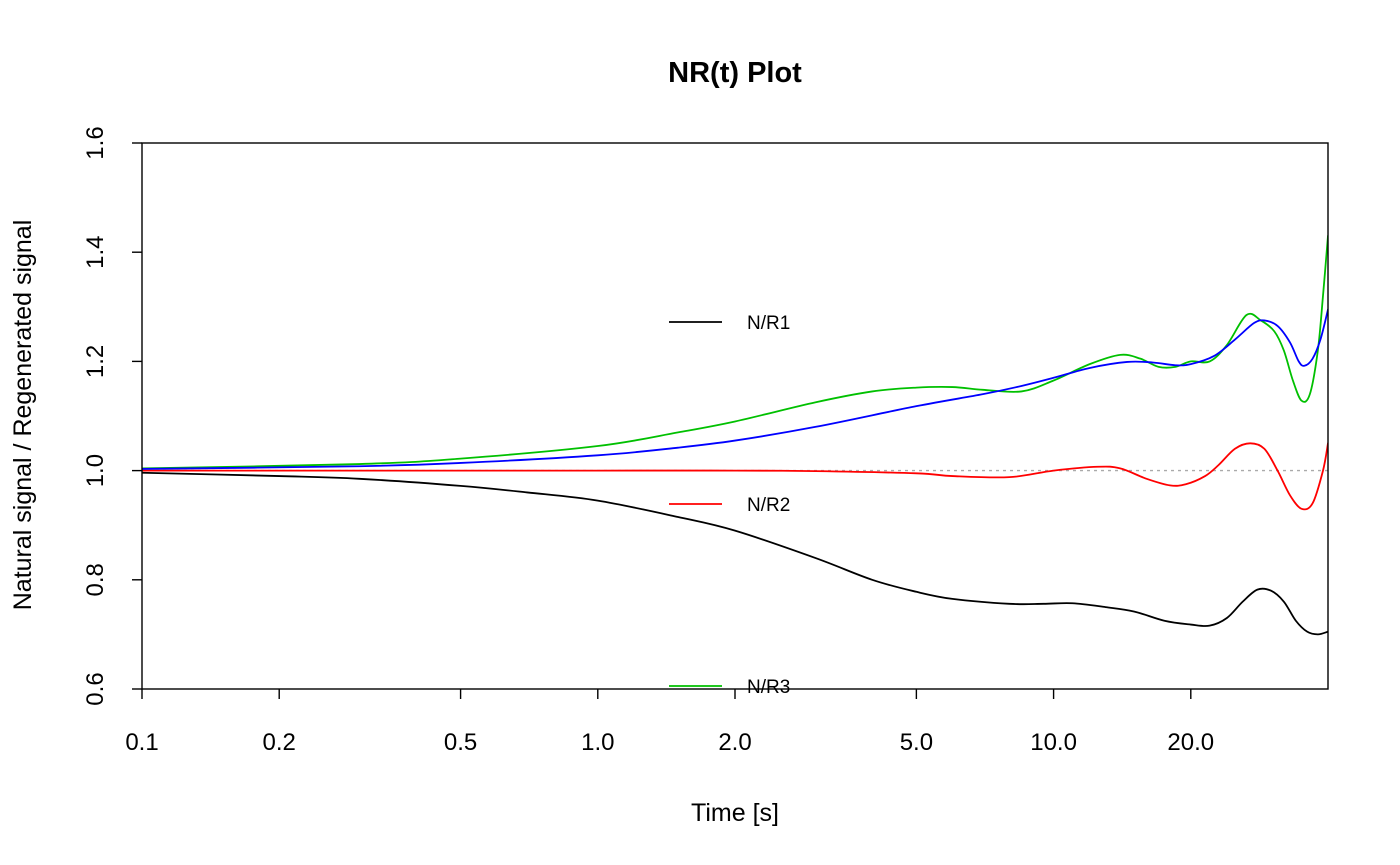 The height and width of the screenshot is (865, 1400). What do you see at coordinates (95, 361) in the screenshot?
I see `y-tick-label: 1.2` at bounding box center [95, 361].